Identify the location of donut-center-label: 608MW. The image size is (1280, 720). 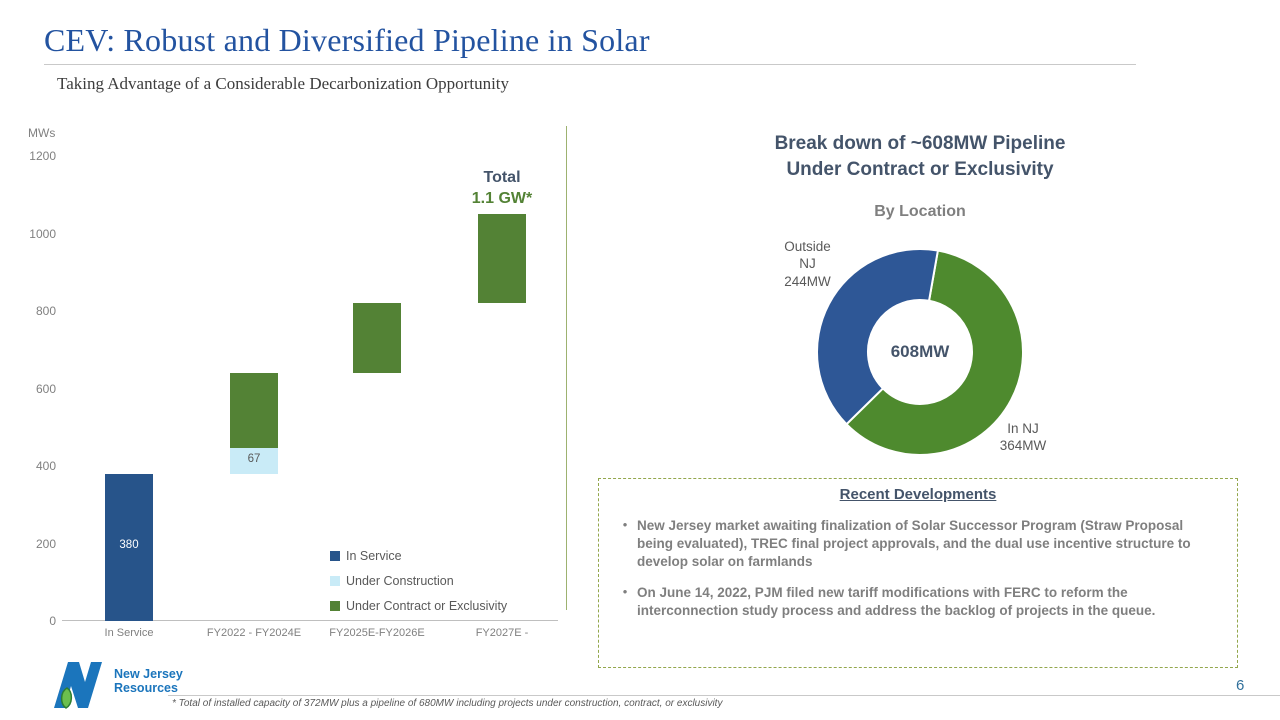
(920, 351).